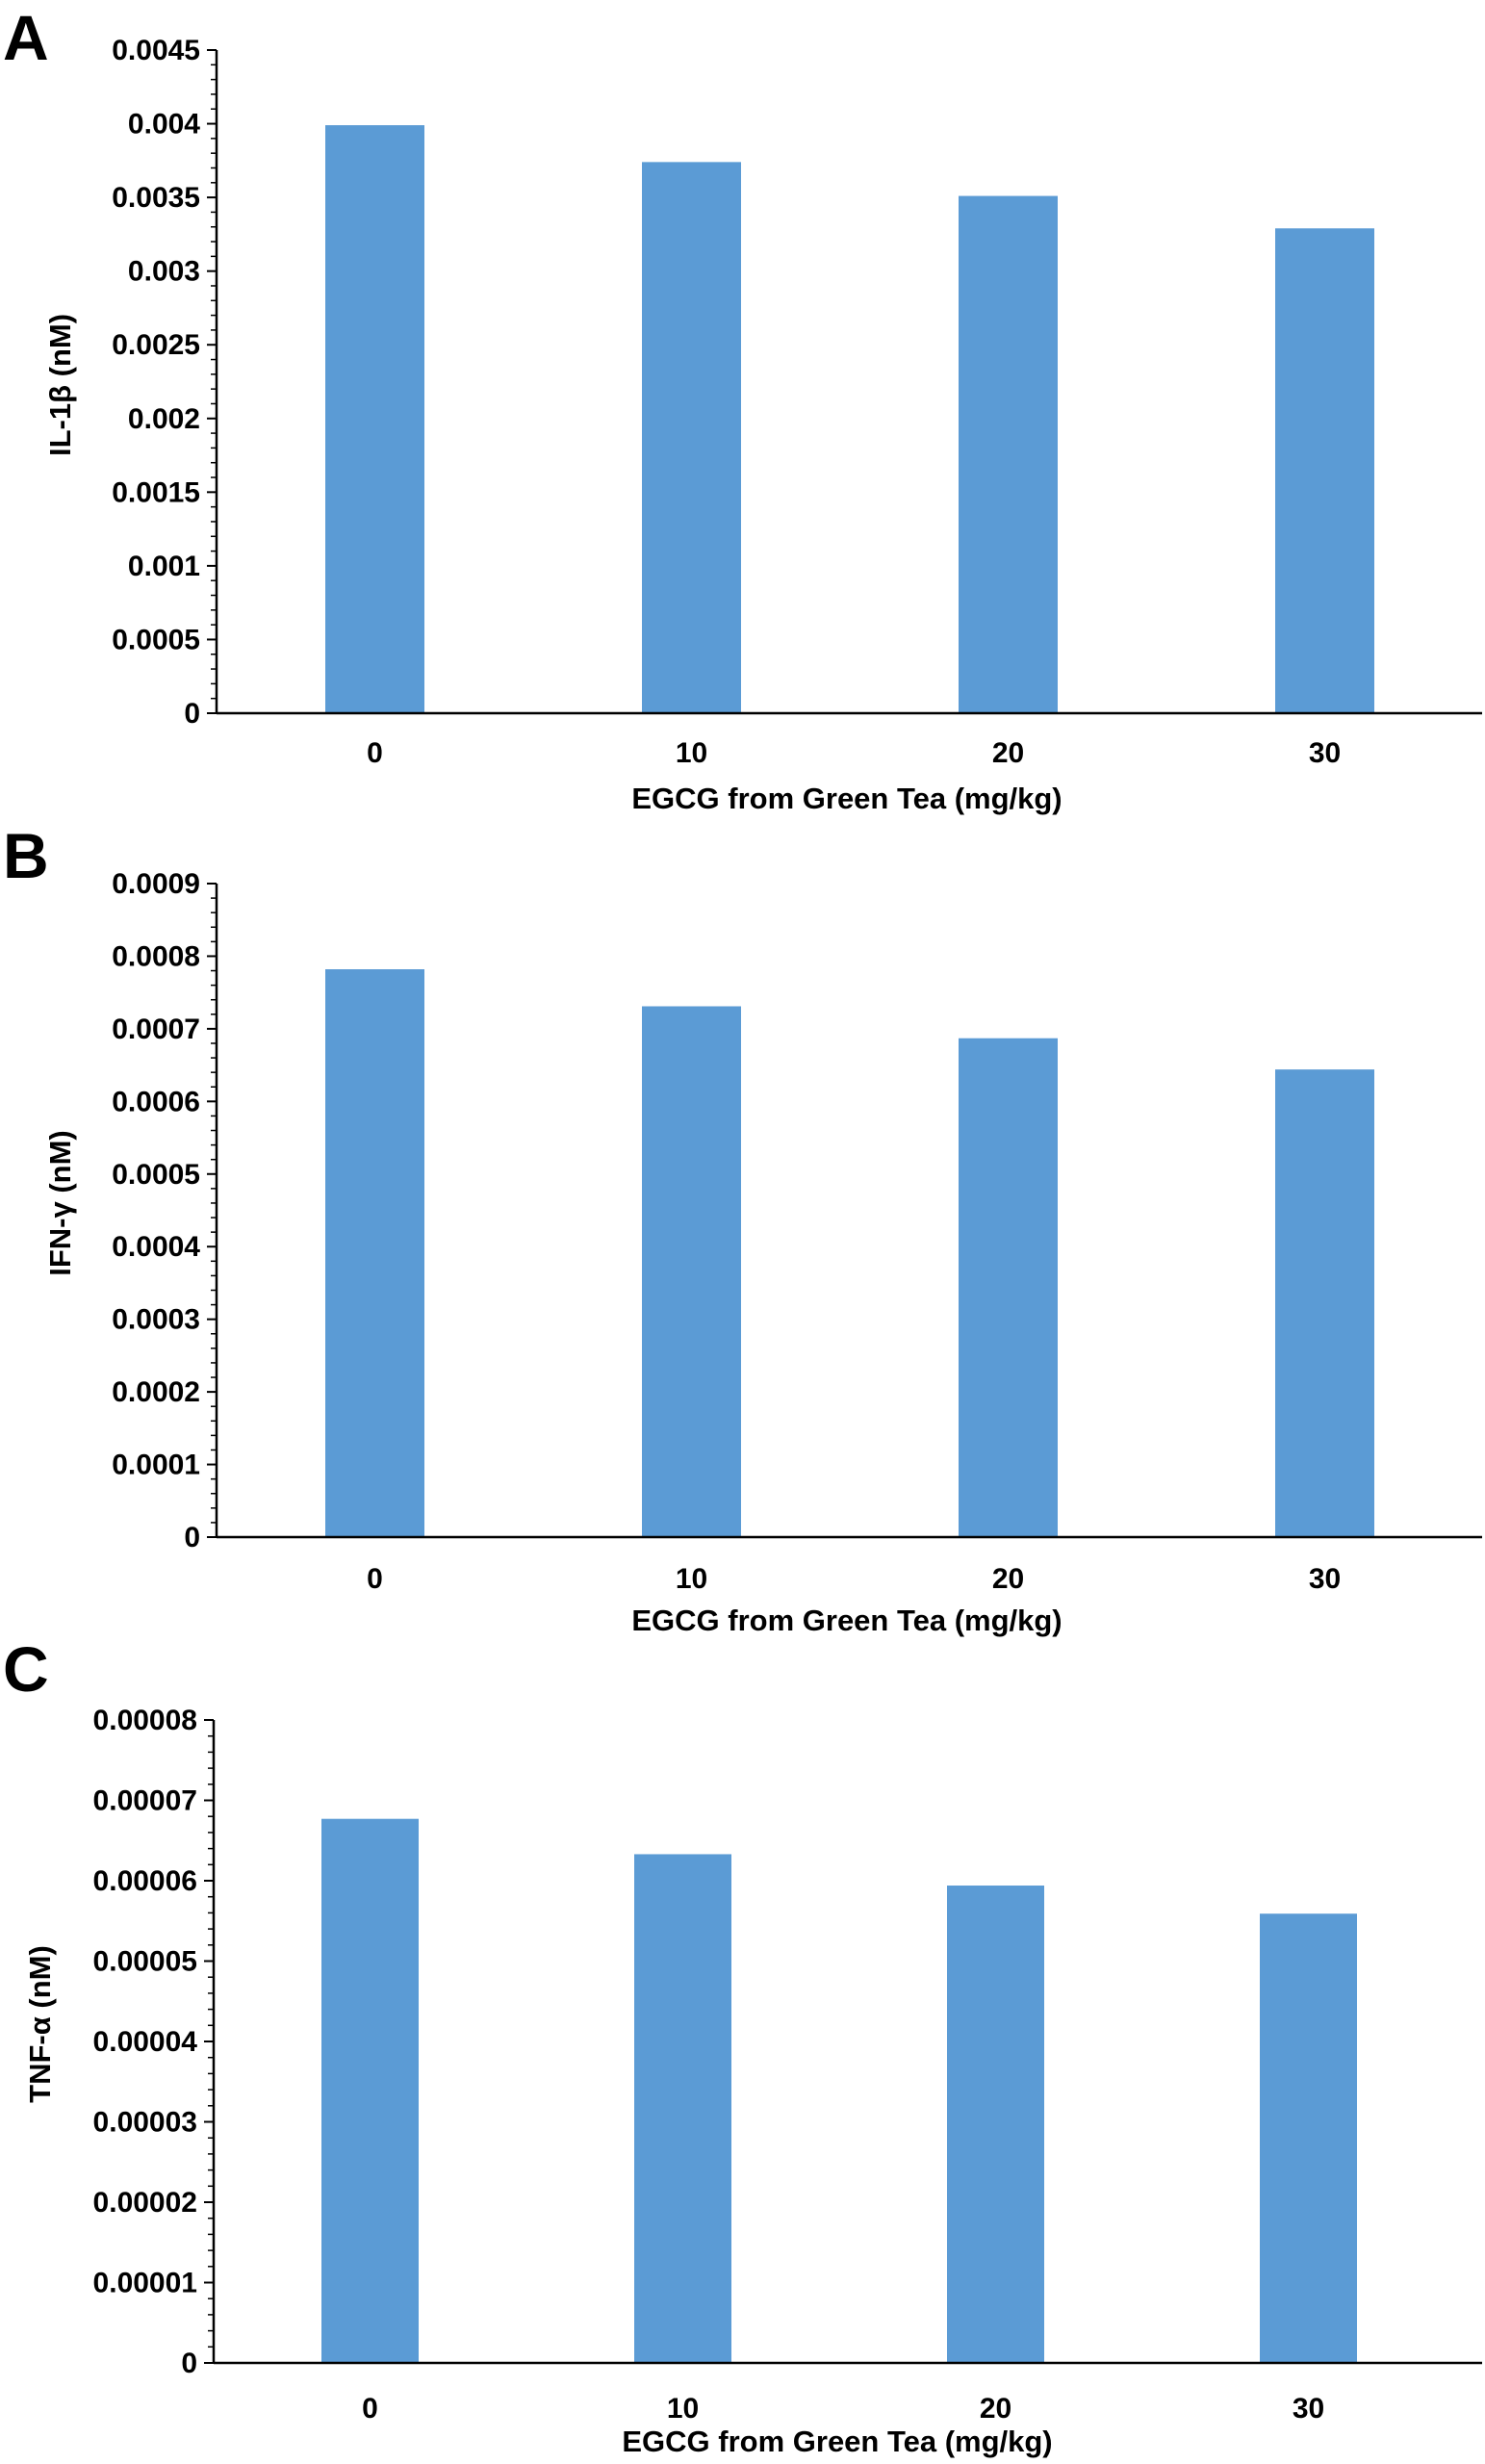 The image size is (1485, 2464). What do you see at coordinates (370, 2409) in the screenshot?
I see `panel-c-x-tick-label: 0` at bounding box center [370, 2409].